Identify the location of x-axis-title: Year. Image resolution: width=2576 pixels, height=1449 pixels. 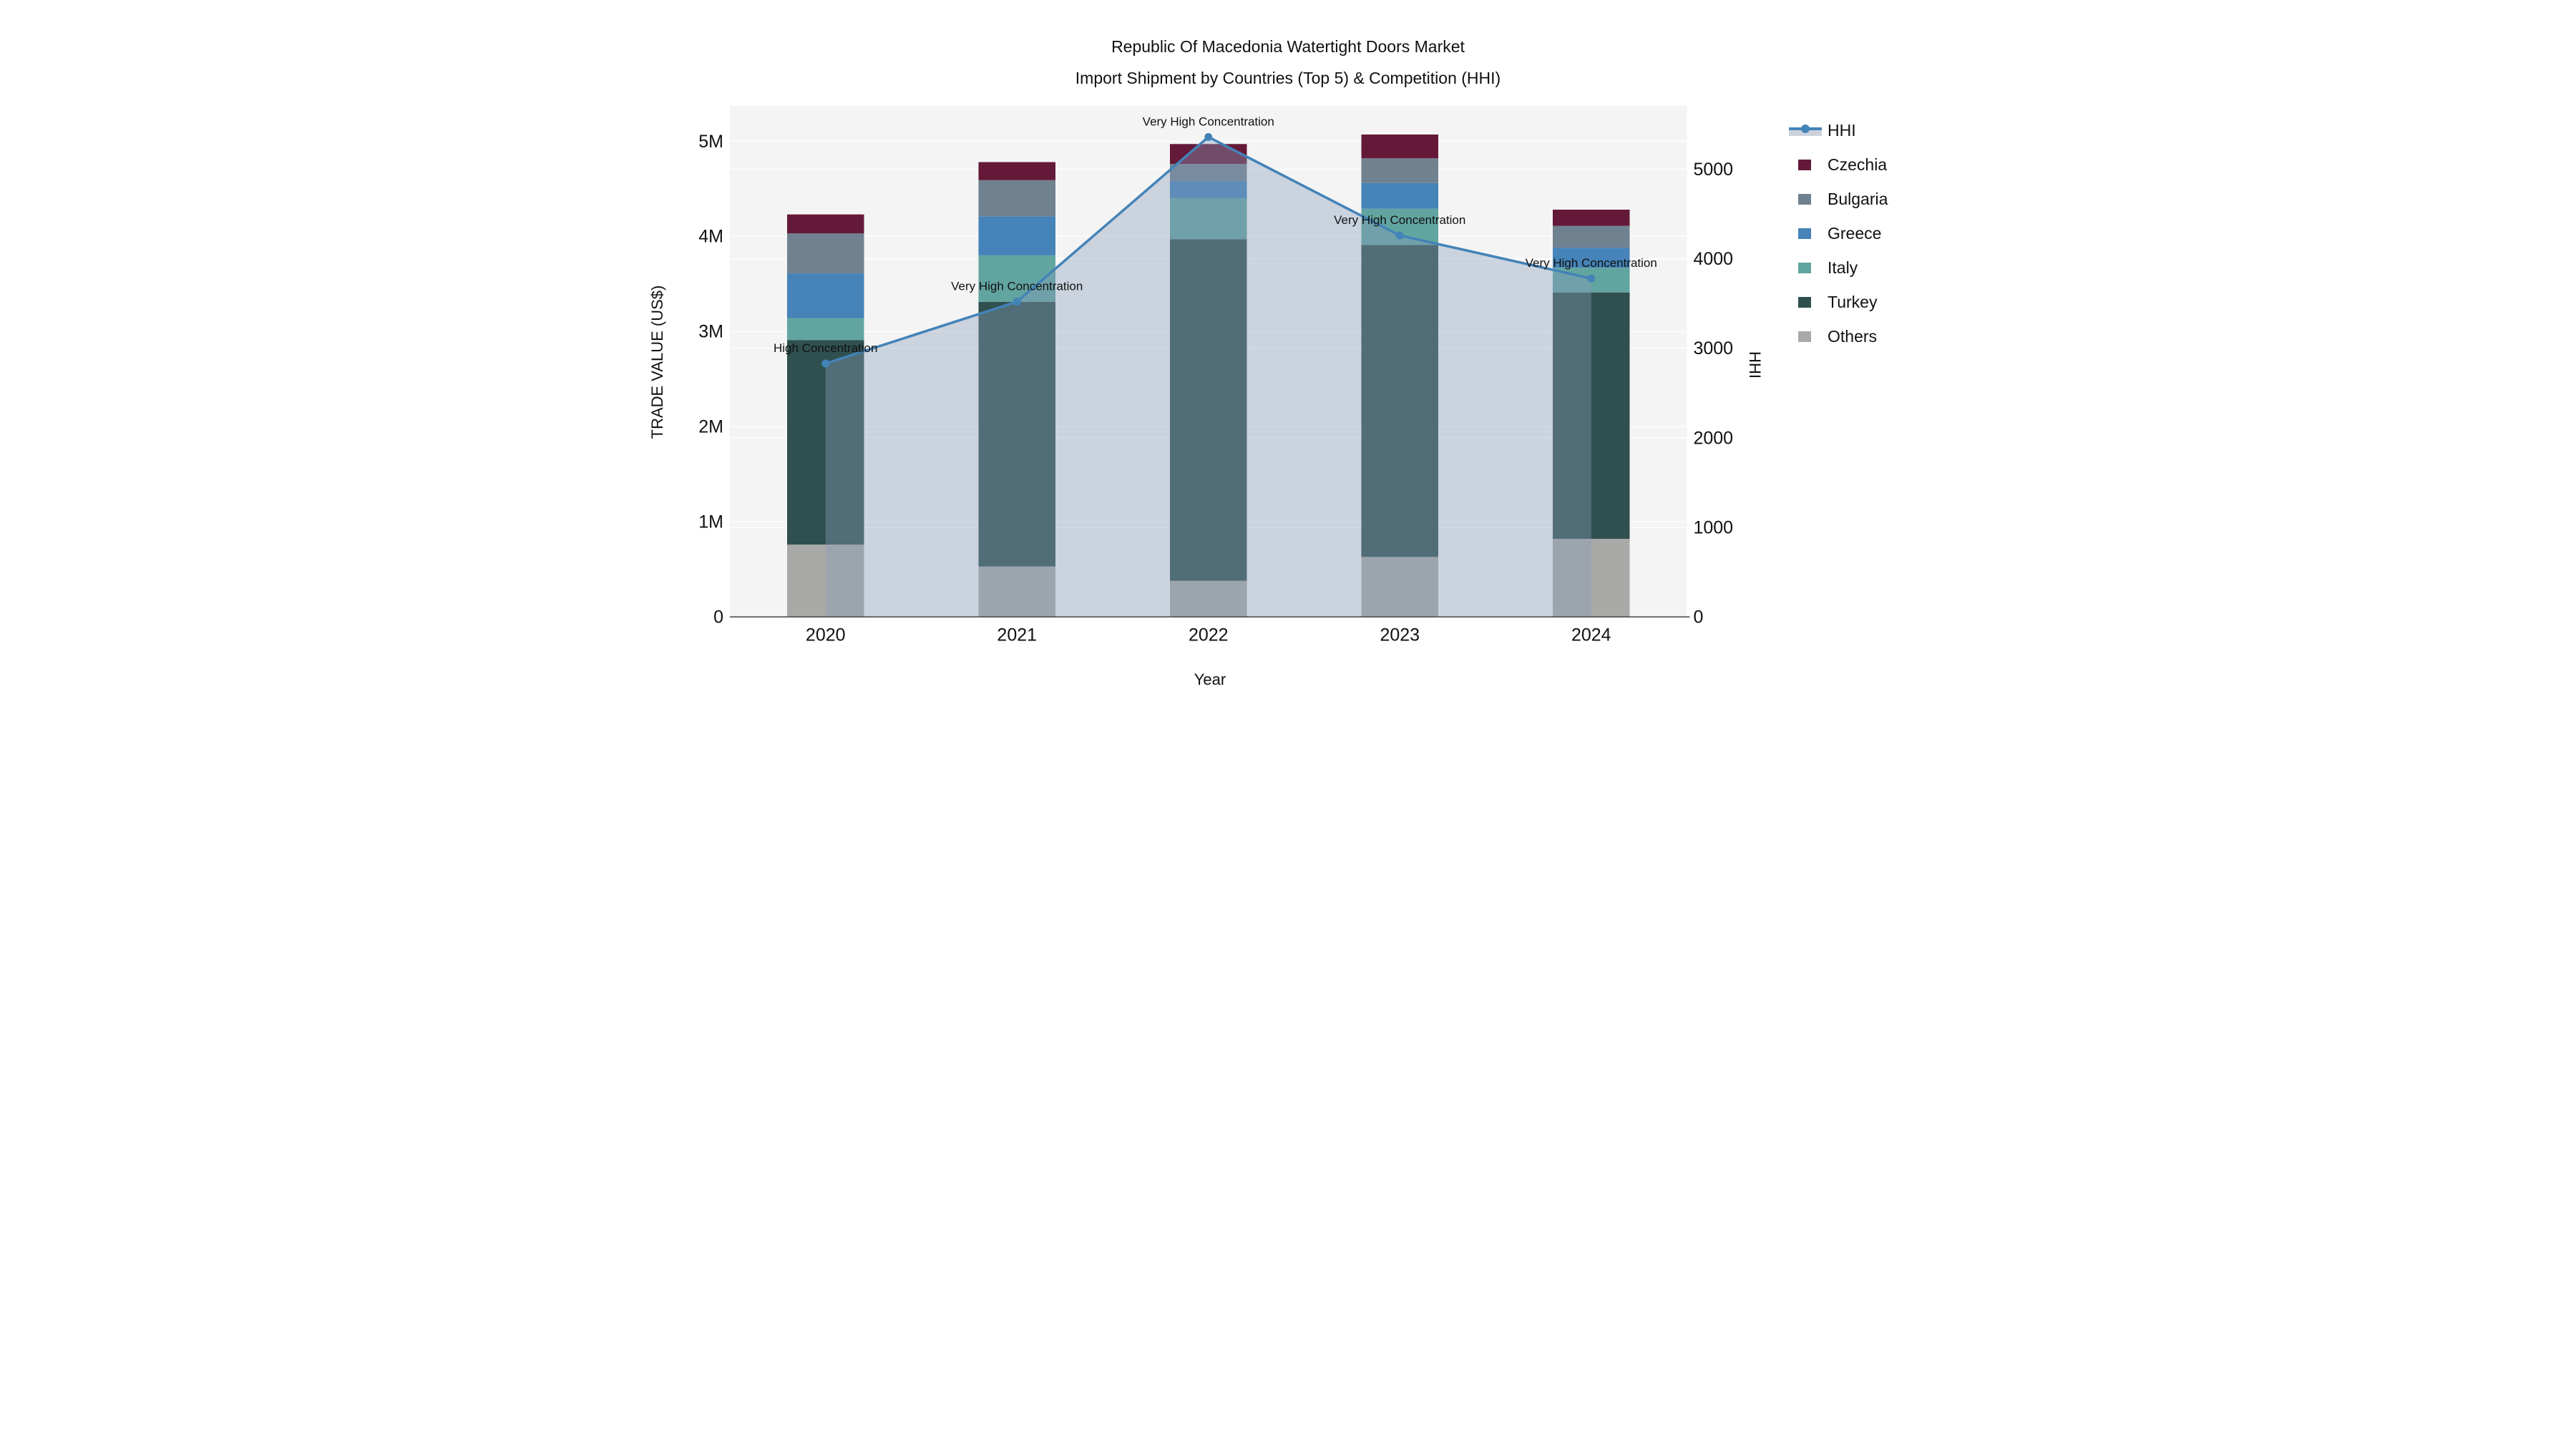
(1210, 679).